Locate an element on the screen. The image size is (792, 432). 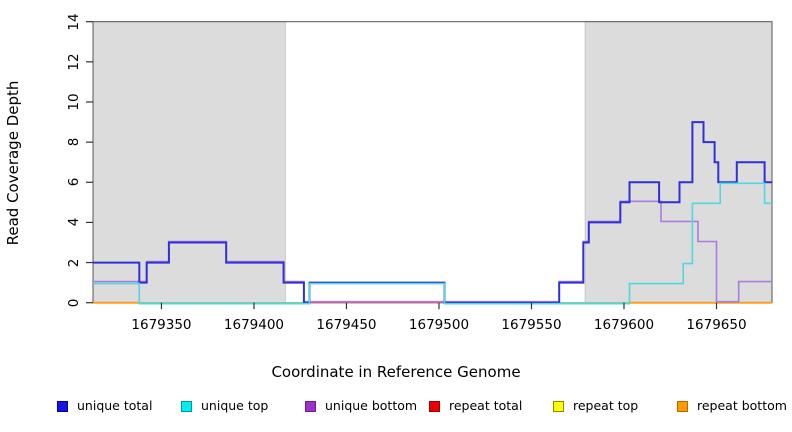
x-axis-title: Coordinate in Reference Genome is located at coordinates (396, 372).